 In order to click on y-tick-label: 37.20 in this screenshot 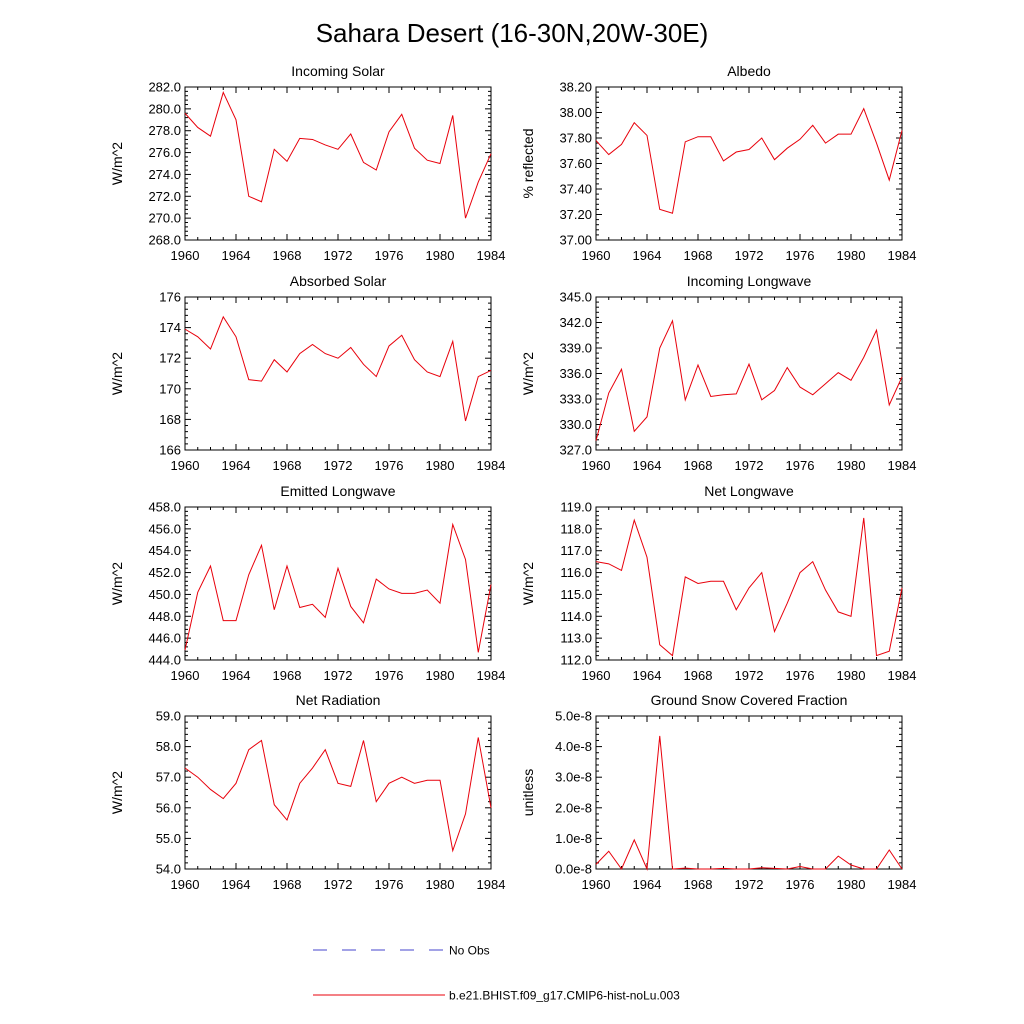, I will do `click(575, 214)`.